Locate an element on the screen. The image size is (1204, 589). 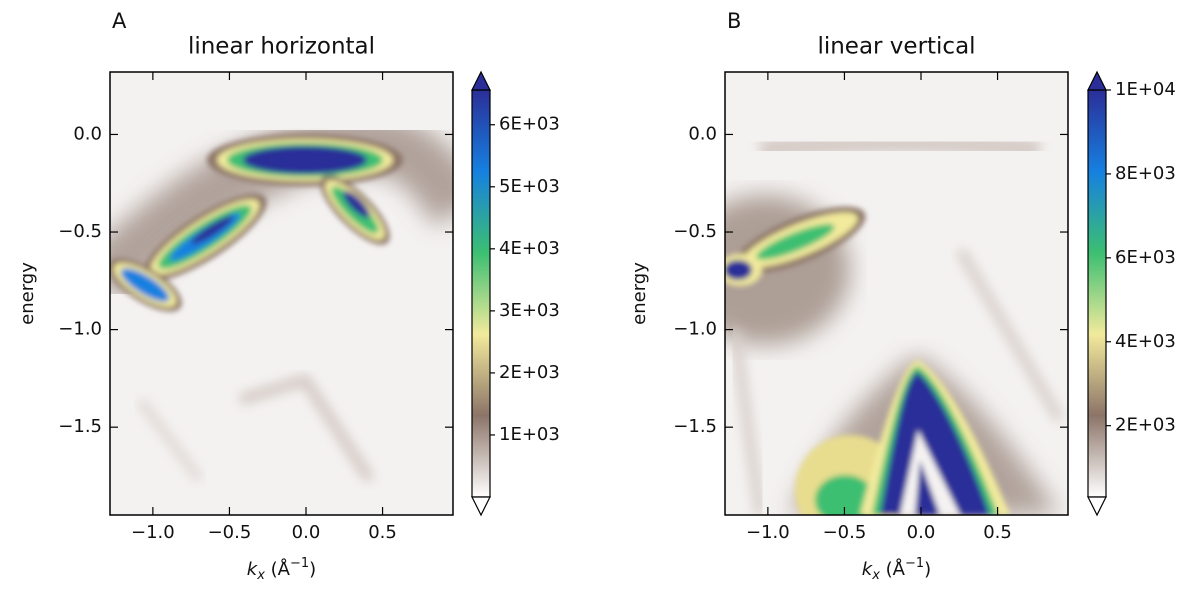
colorbar-tick-label: 1E+03 is located at coordinates (529, 434).